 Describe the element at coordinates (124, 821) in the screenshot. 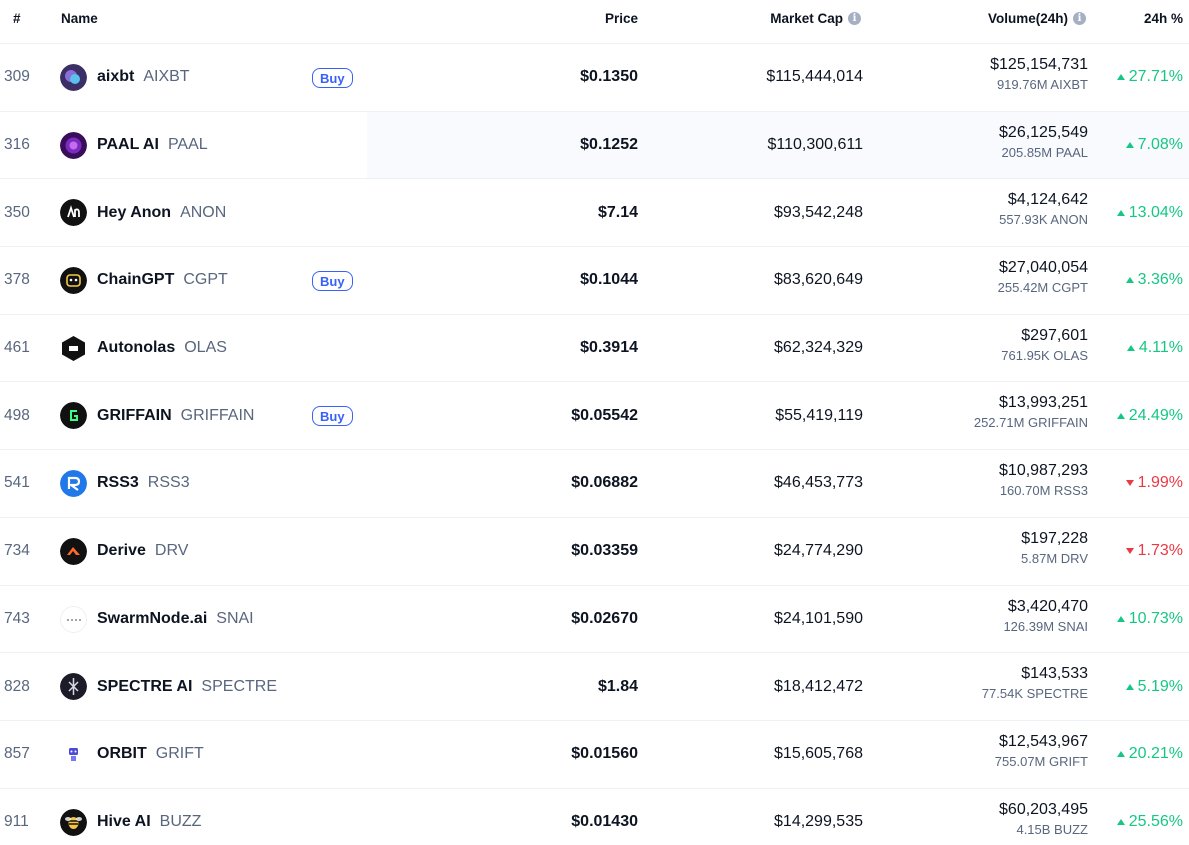

I see `coin-name: Hive AI` at that location.